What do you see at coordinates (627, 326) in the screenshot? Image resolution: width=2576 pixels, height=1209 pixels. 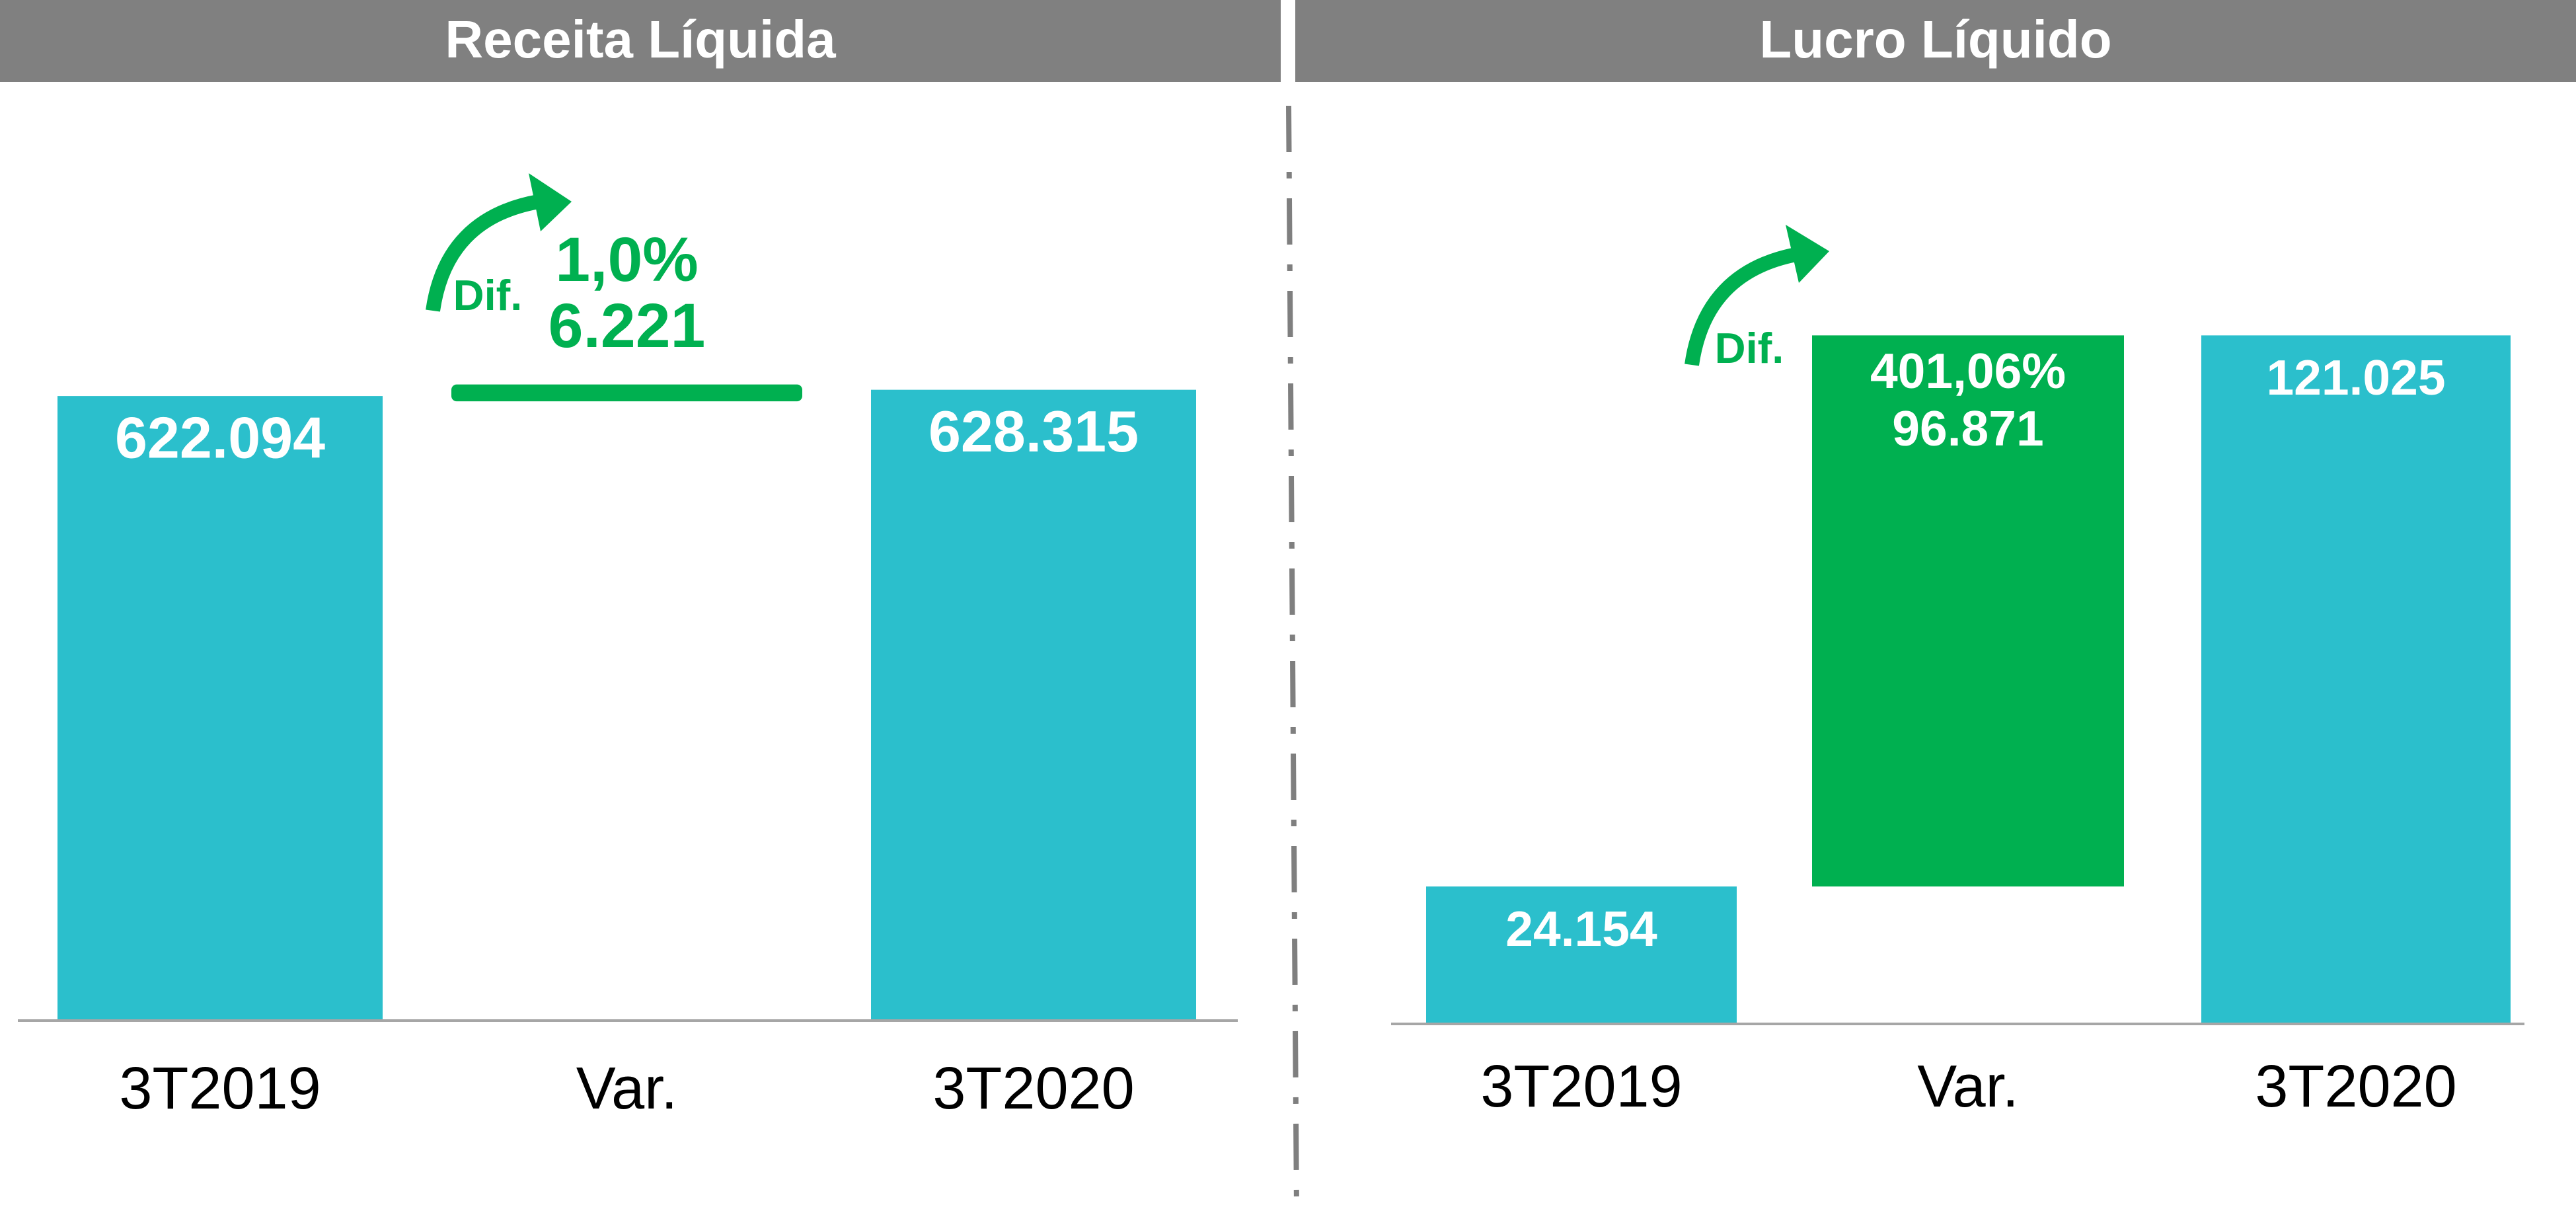 I see `value-label: 6.221` at bounding box center [627, 326].